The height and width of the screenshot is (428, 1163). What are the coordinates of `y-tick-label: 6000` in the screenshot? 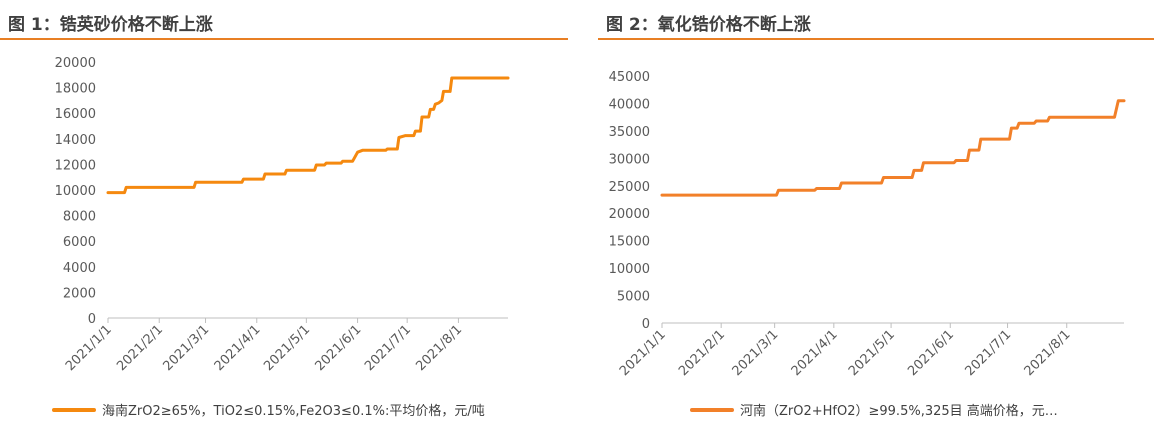 It's located at (79, 242).